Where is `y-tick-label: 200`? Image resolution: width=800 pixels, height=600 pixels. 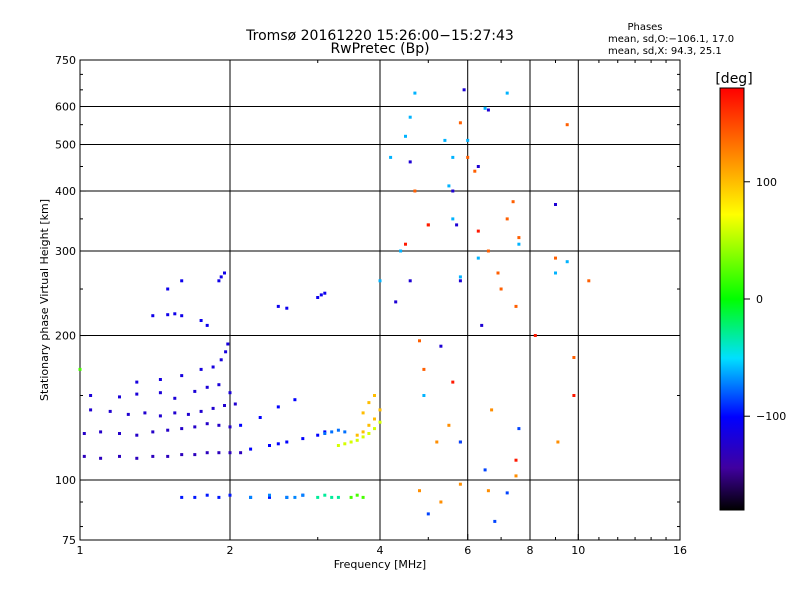
y-tick-label: 200 is located at coordinates (65, 336).